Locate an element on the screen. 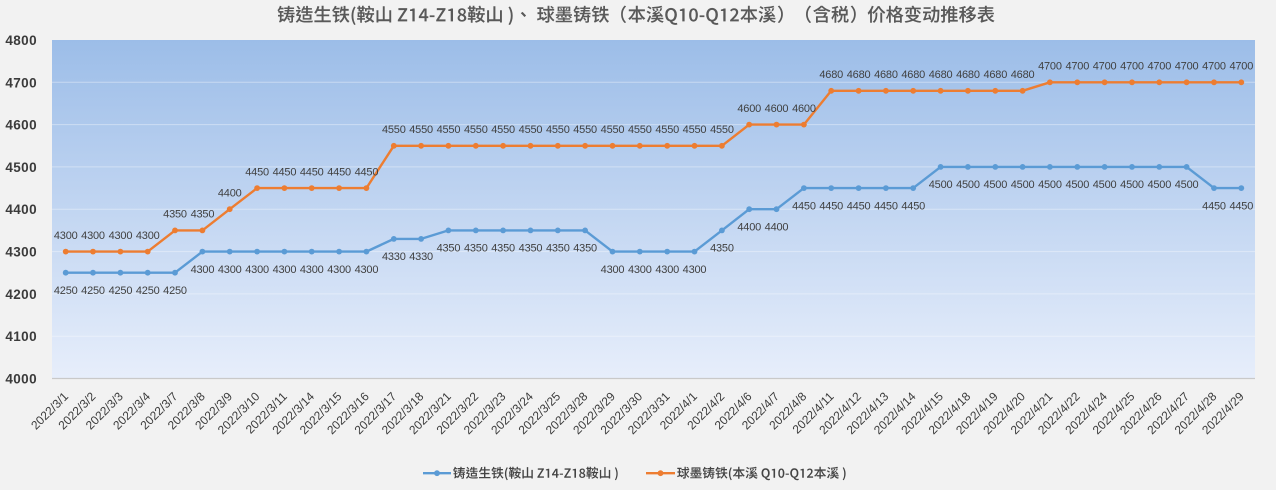 This screenshot has width=1276, height=490. svg-text: 4200 is located at coordinates (21, 294).